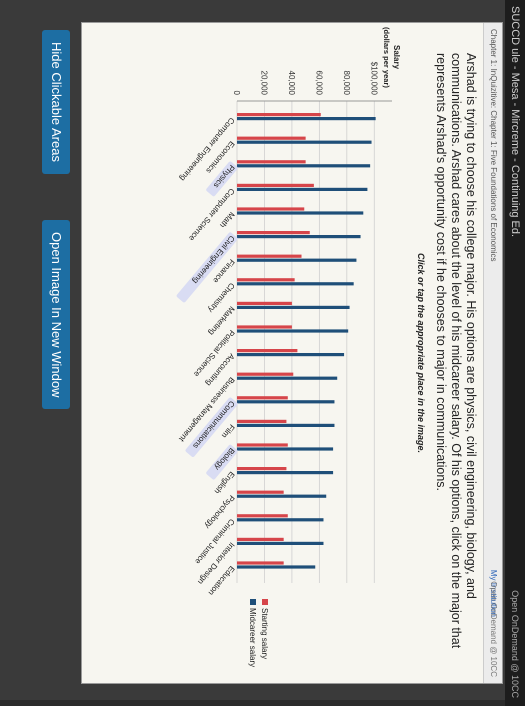 The width and height of the screenshot is (525, 706). Describe the element at coordinates (262, 421) in the screenshot. I see `bar-starting-film` at that location.